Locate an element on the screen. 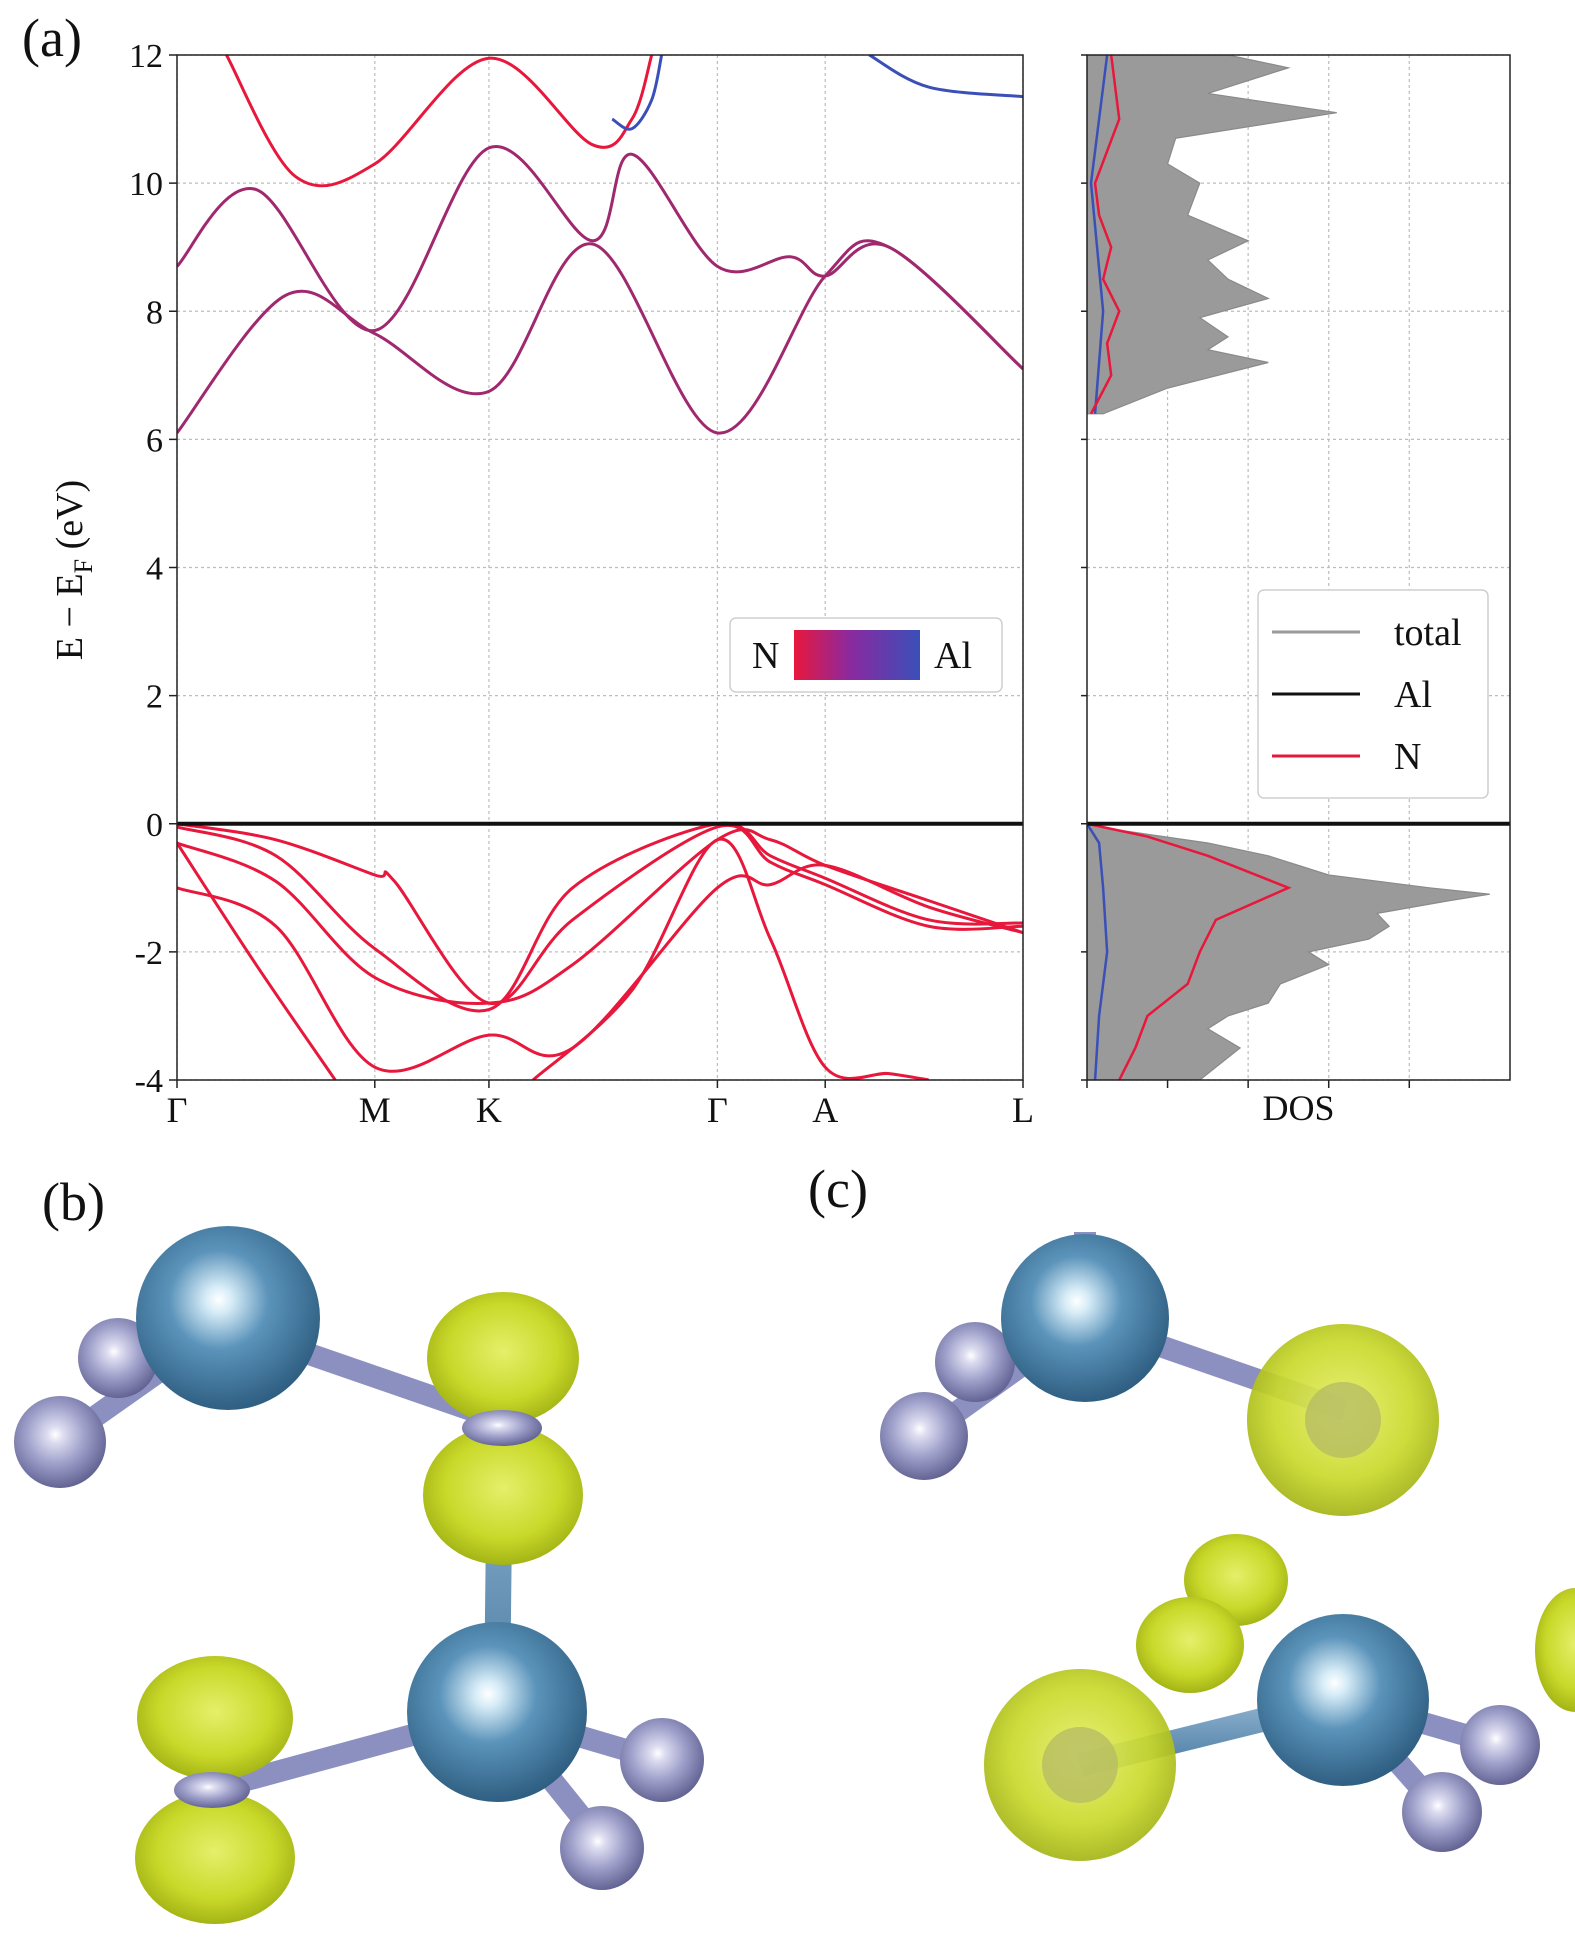 Image resolution: width=1575 pixels, height=1948 pixels. dos-frame is located at coordinates (1298, 567).